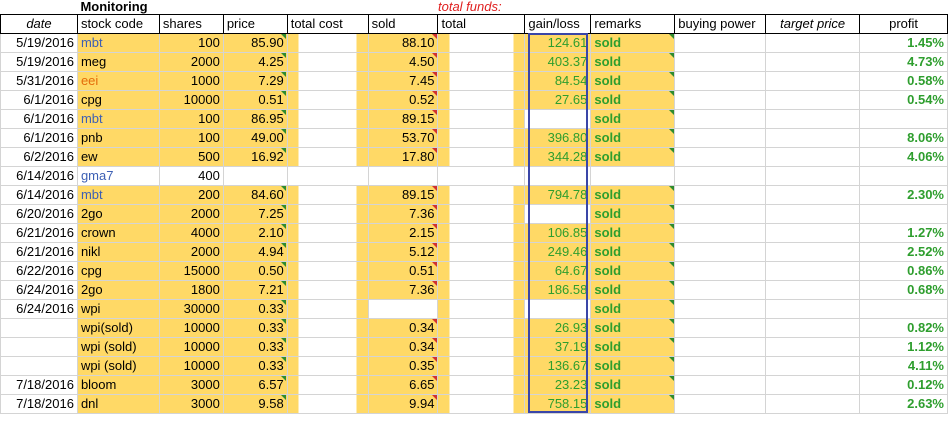 The image size is (948, 443). What do you see at coordinates (39, 23) in the screenshot?
I see `header-date: date` at bounding box center [39, 23].